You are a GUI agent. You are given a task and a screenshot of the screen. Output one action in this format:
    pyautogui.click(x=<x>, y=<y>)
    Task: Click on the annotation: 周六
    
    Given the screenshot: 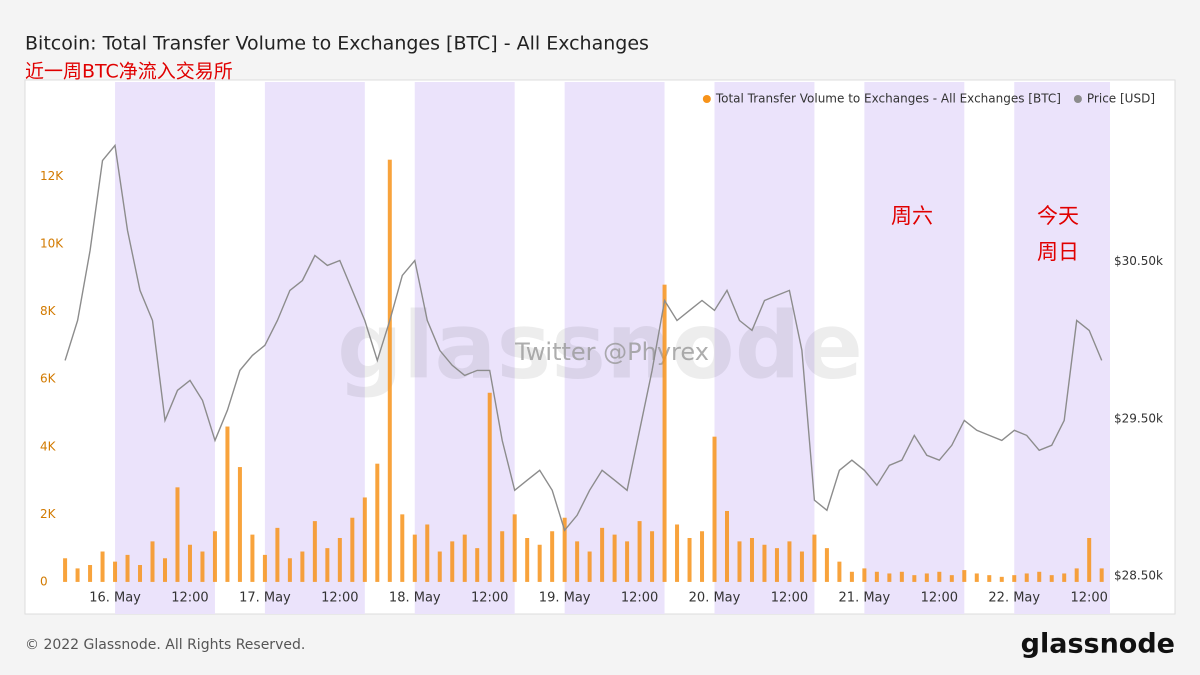 What is the action you would take?
    pyautogui.click(x=912, y=216)
    